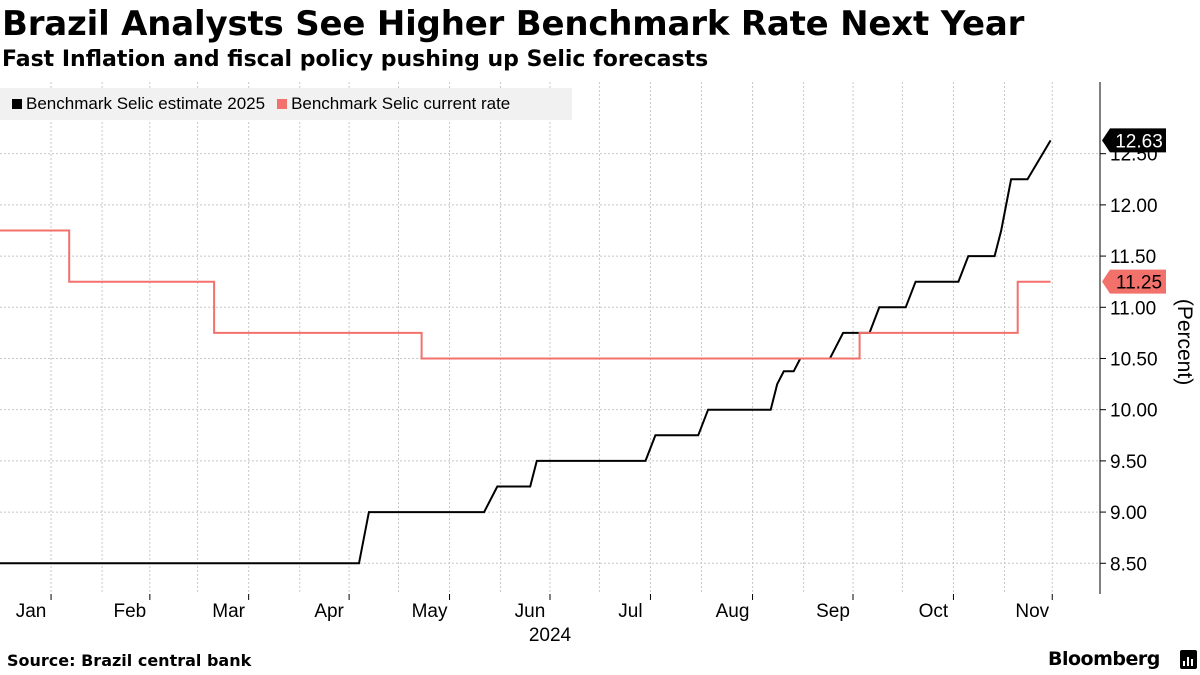 The image size is (1200, 675). What do you see at coordinates (1133, 308) in the screenshot?
I see `y-tick-label: 11.00` at bounding box center [1133, 308].